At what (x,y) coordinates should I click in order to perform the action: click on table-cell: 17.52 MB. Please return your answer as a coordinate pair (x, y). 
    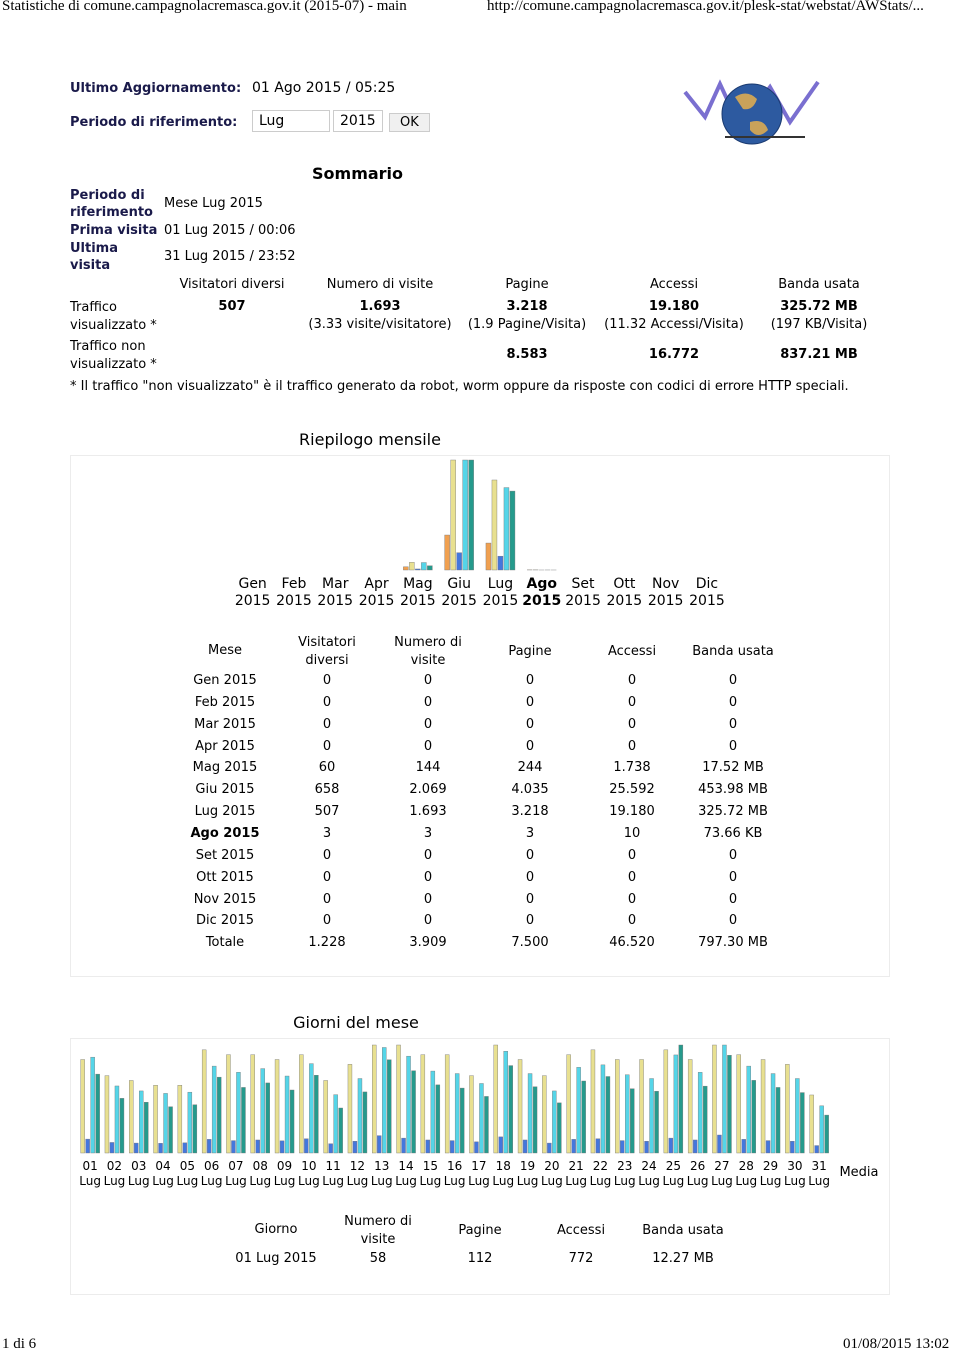
    Looking at the image, I should click on (733, 768).